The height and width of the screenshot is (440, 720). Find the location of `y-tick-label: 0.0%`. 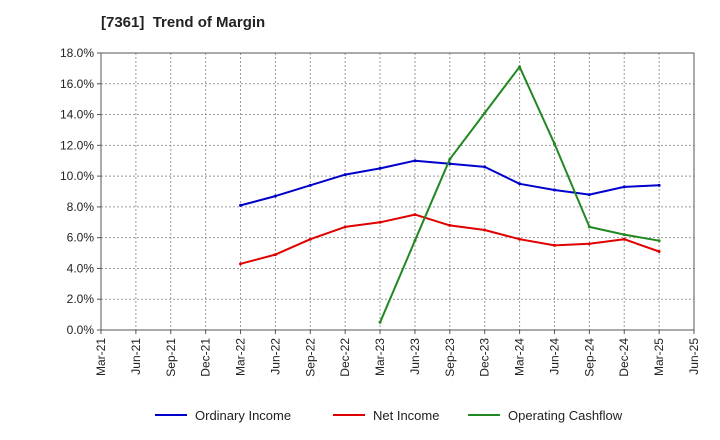

y-tick-label: 0.0% is located at coordinates (81, 330).